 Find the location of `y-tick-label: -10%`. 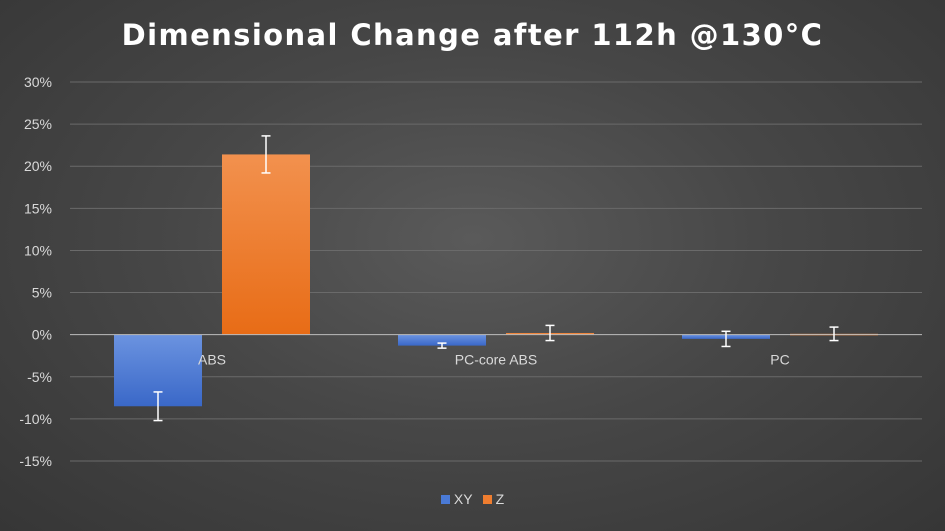

y-tick-label: -10% is located at coordinates (35, 419).